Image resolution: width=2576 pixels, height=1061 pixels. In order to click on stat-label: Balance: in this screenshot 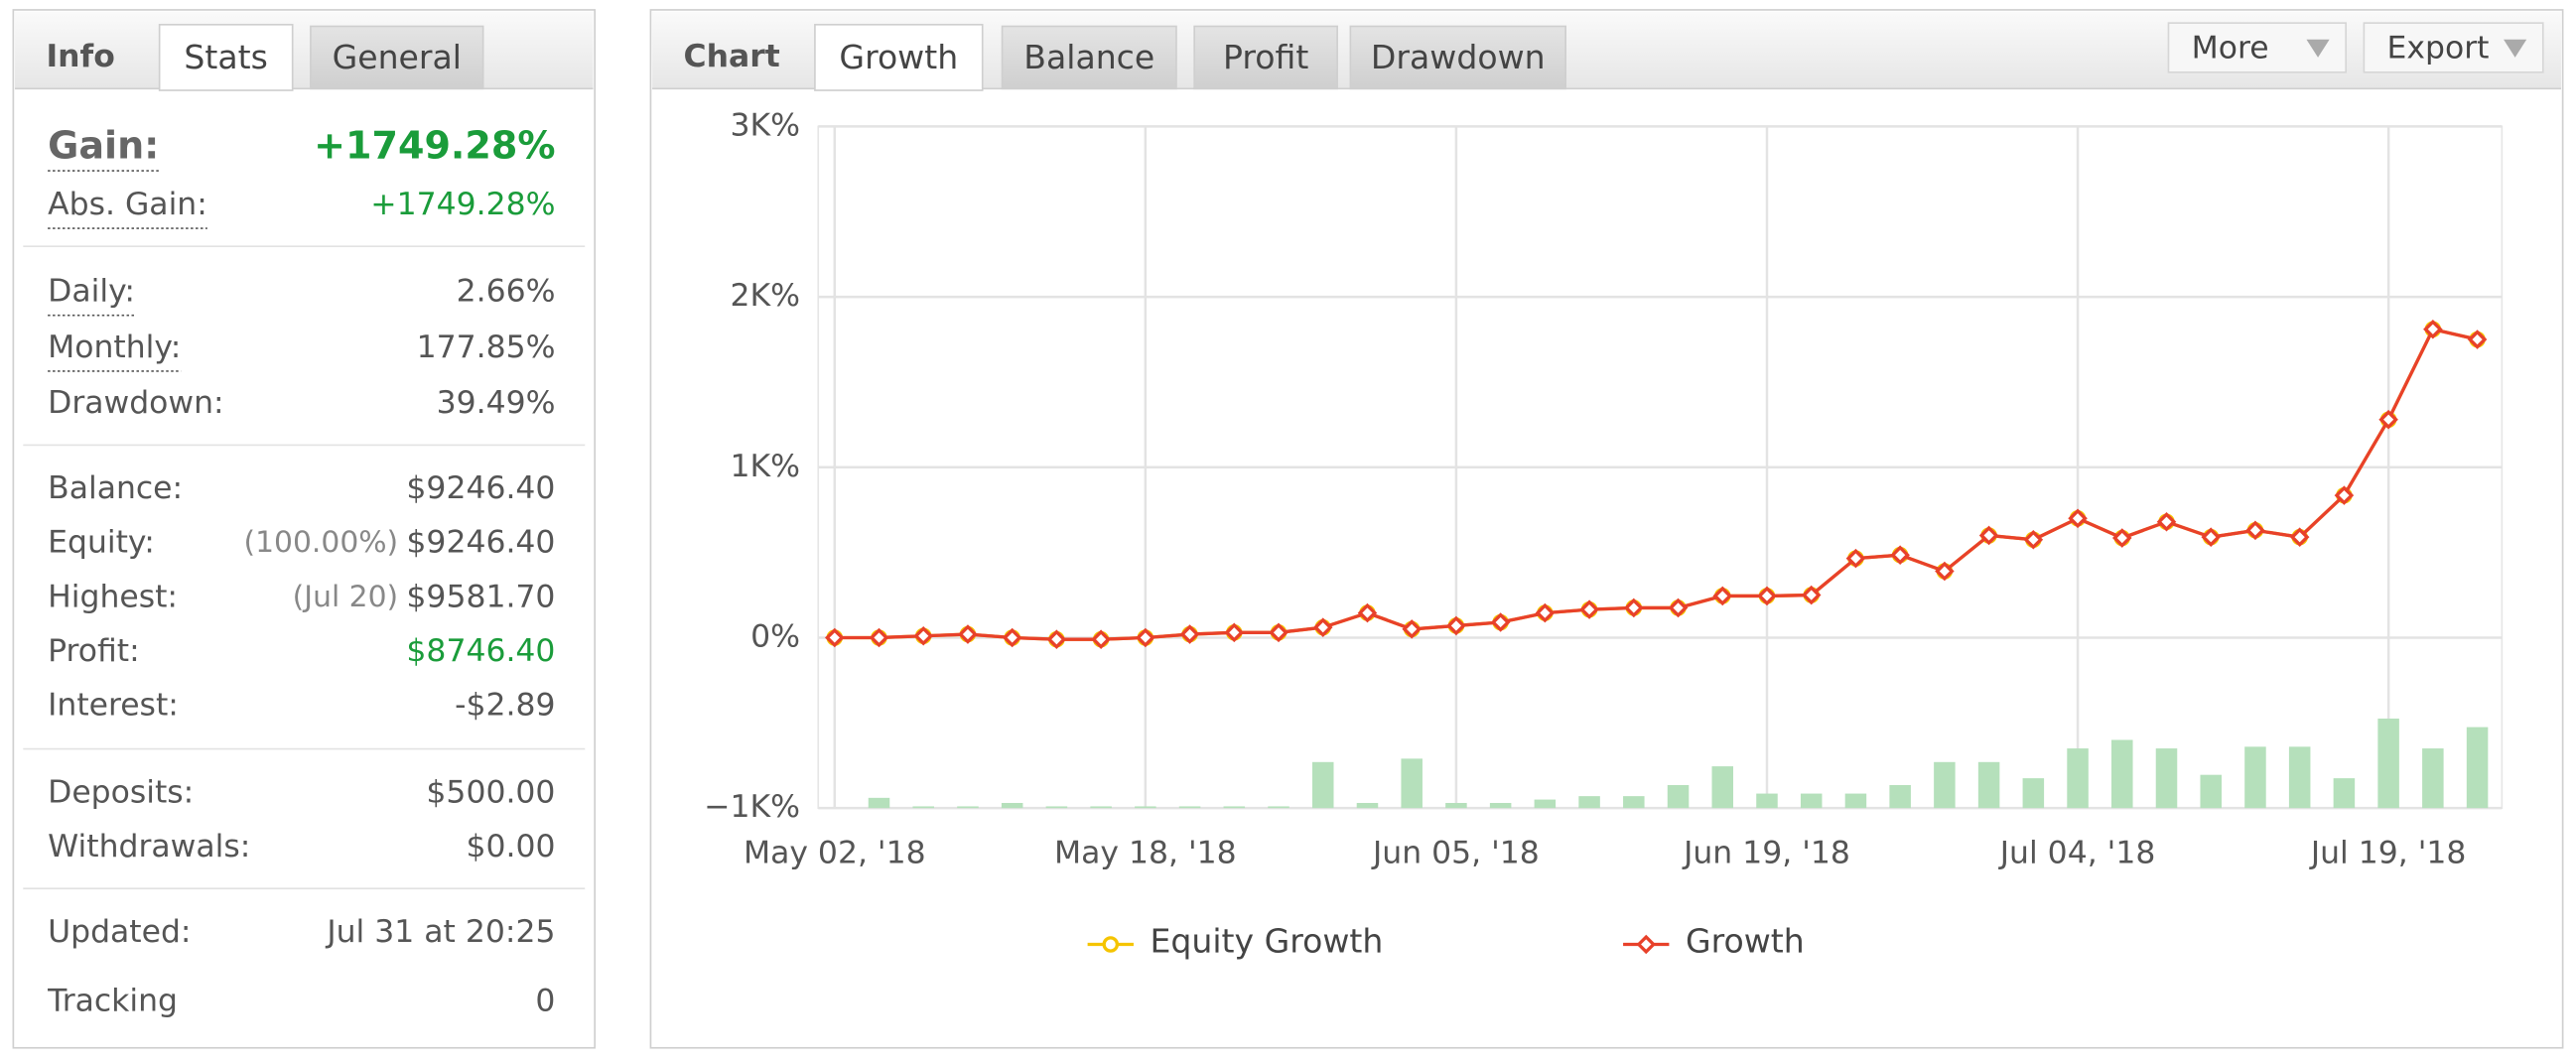, I will do `click(115, 488)`.